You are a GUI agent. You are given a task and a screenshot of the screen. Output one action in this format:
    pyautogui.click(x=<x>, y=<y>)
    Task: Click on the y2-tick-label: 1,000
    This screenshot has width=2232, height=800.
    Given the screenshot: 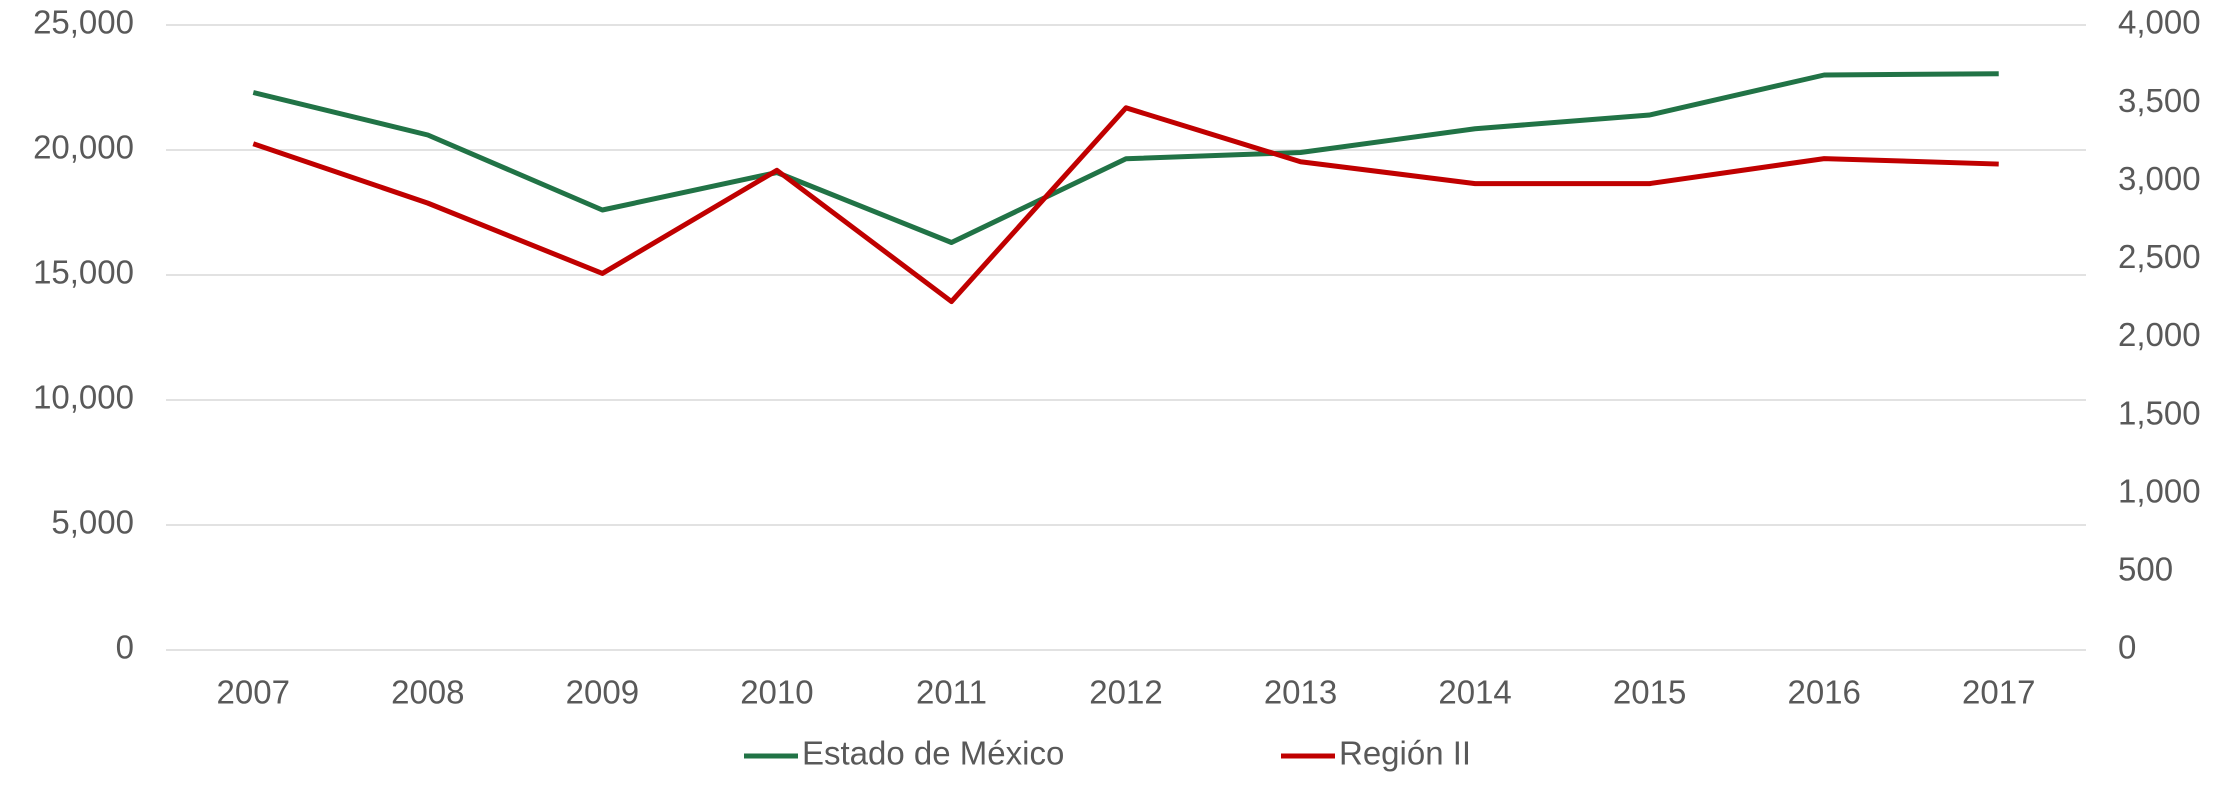 What is the action you would take?
    pyautogui.click(x=2159, y=490)
    